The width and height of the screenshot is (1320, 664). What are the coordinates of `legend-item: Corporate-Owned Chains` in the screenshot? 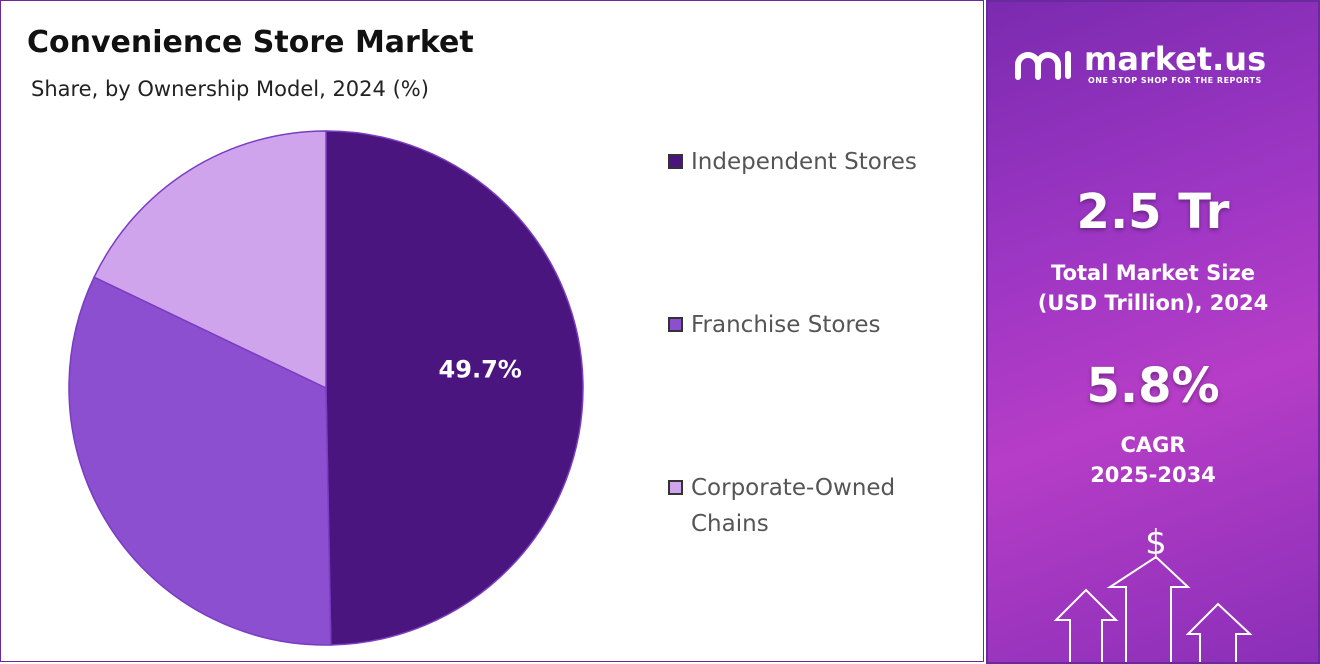 It's located at (813, 506).